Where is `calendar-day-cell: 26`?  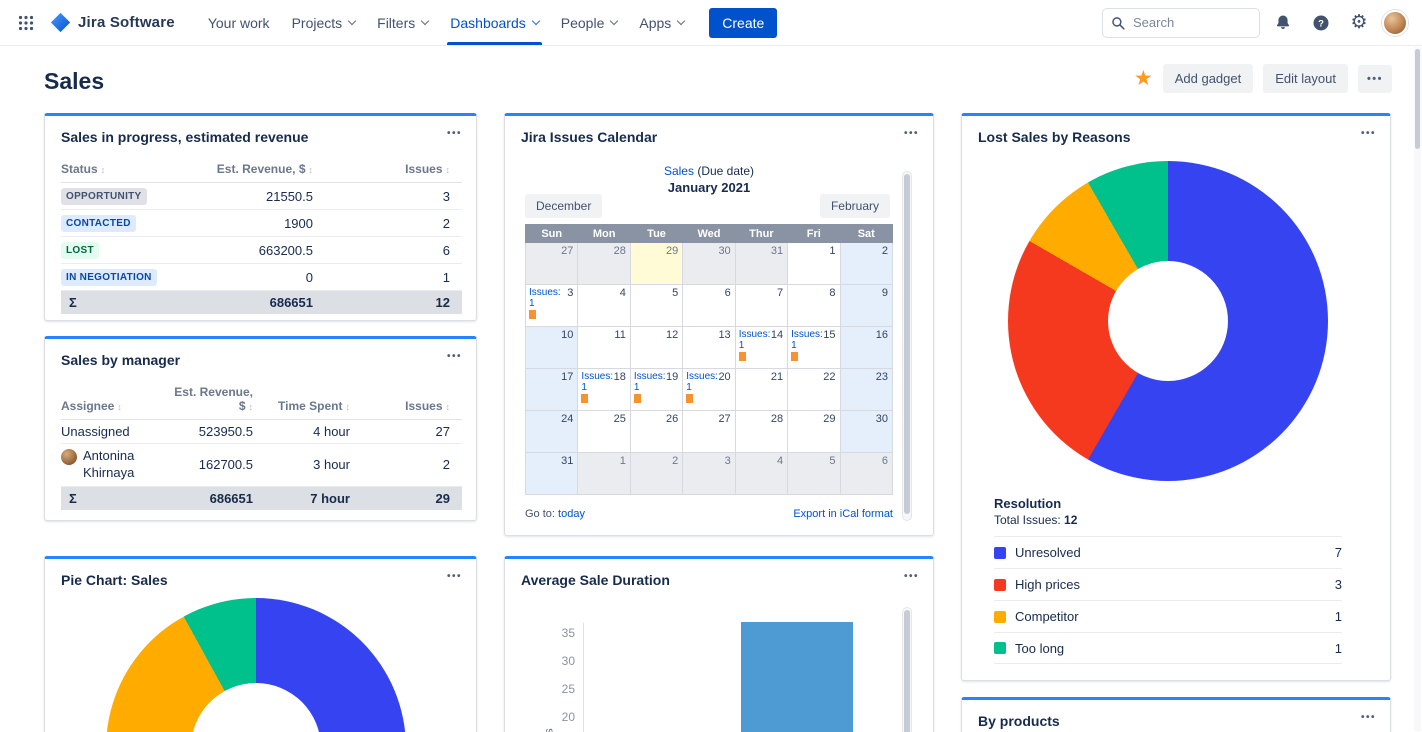 calendar-day-cell: 26 is located at coordinates (656, 431).